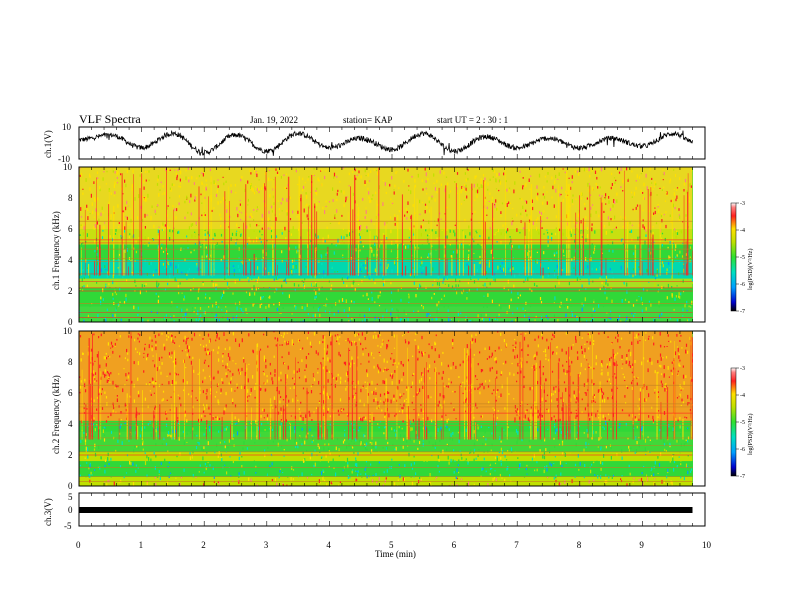  What do you see at coordinates (392, 143) in the screenshot?
I see `ch1-waveform-ticks` at bounding box center [392, 143].